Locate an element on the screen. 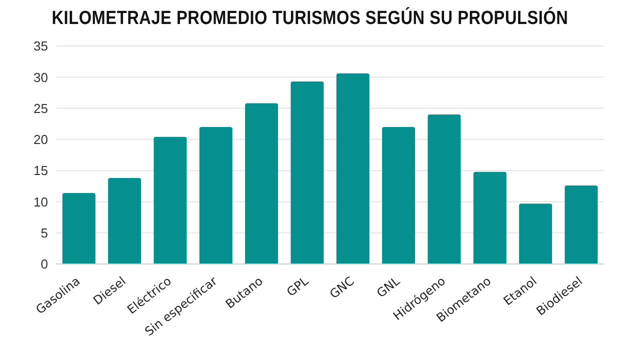 The image size is (620, 350). y-tick-label: 0 is located at coordinates (44, 264).